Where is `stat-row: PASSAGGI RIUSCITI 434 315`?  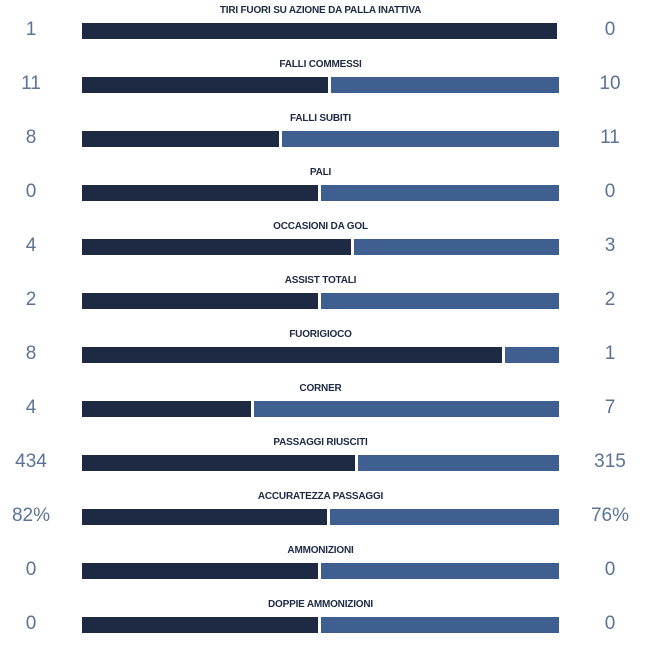
stat-row: PASSAGGI RIUSCITI 434 315 is located at coordinates (328, 459).